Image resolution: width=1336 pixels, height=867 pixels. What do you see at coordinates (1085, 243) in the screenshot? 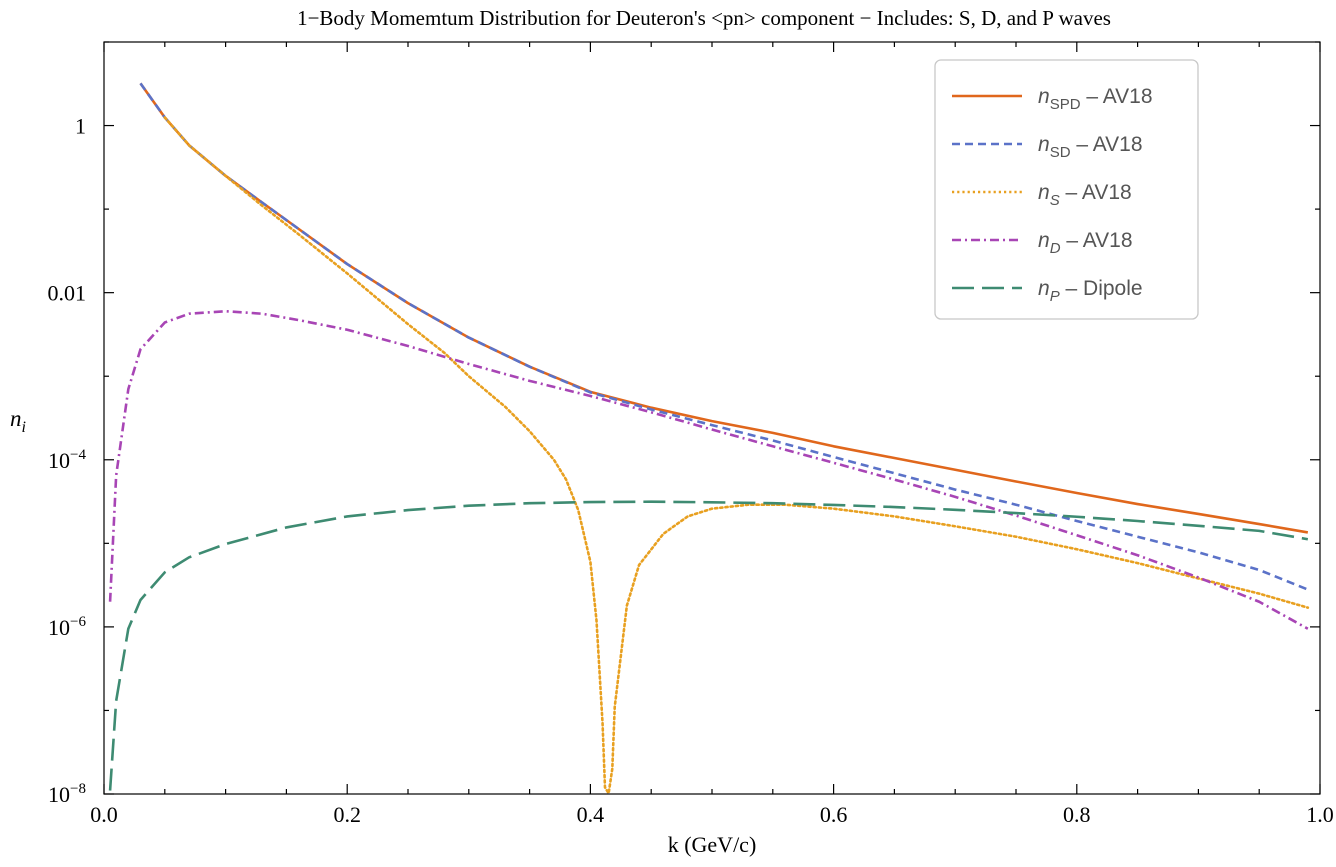
I see `legend-label: nD – AV18` at bounding box center [1085, 243].